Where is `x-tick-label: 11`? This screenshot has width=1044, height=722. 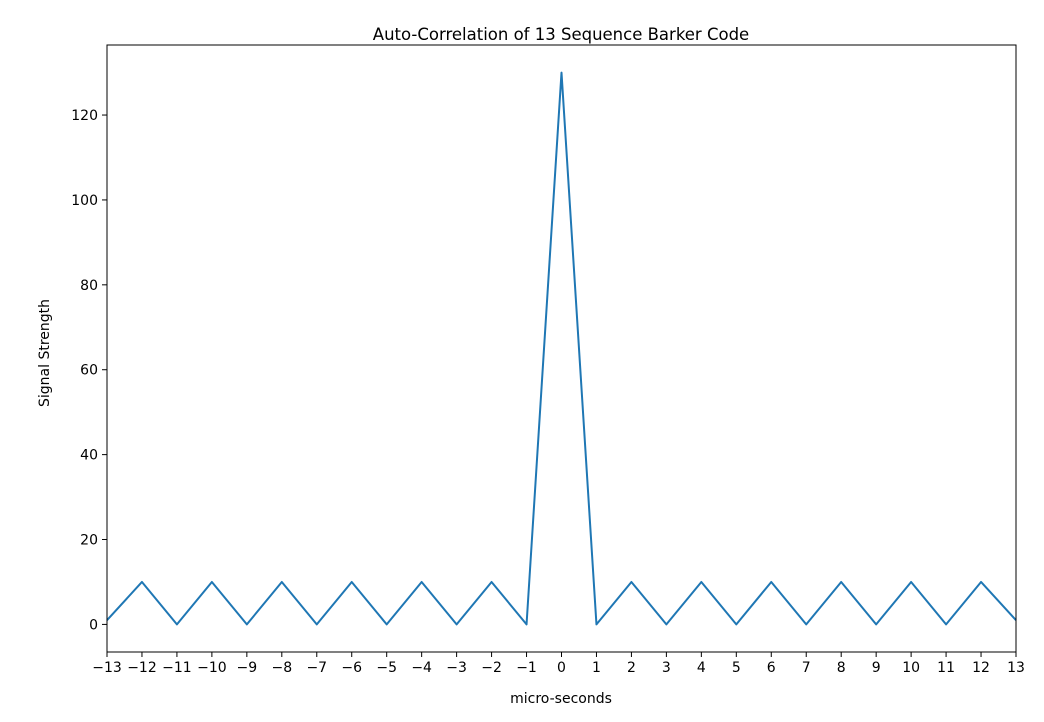
x-tick-label: 11 is located at coordinates (946, 668).